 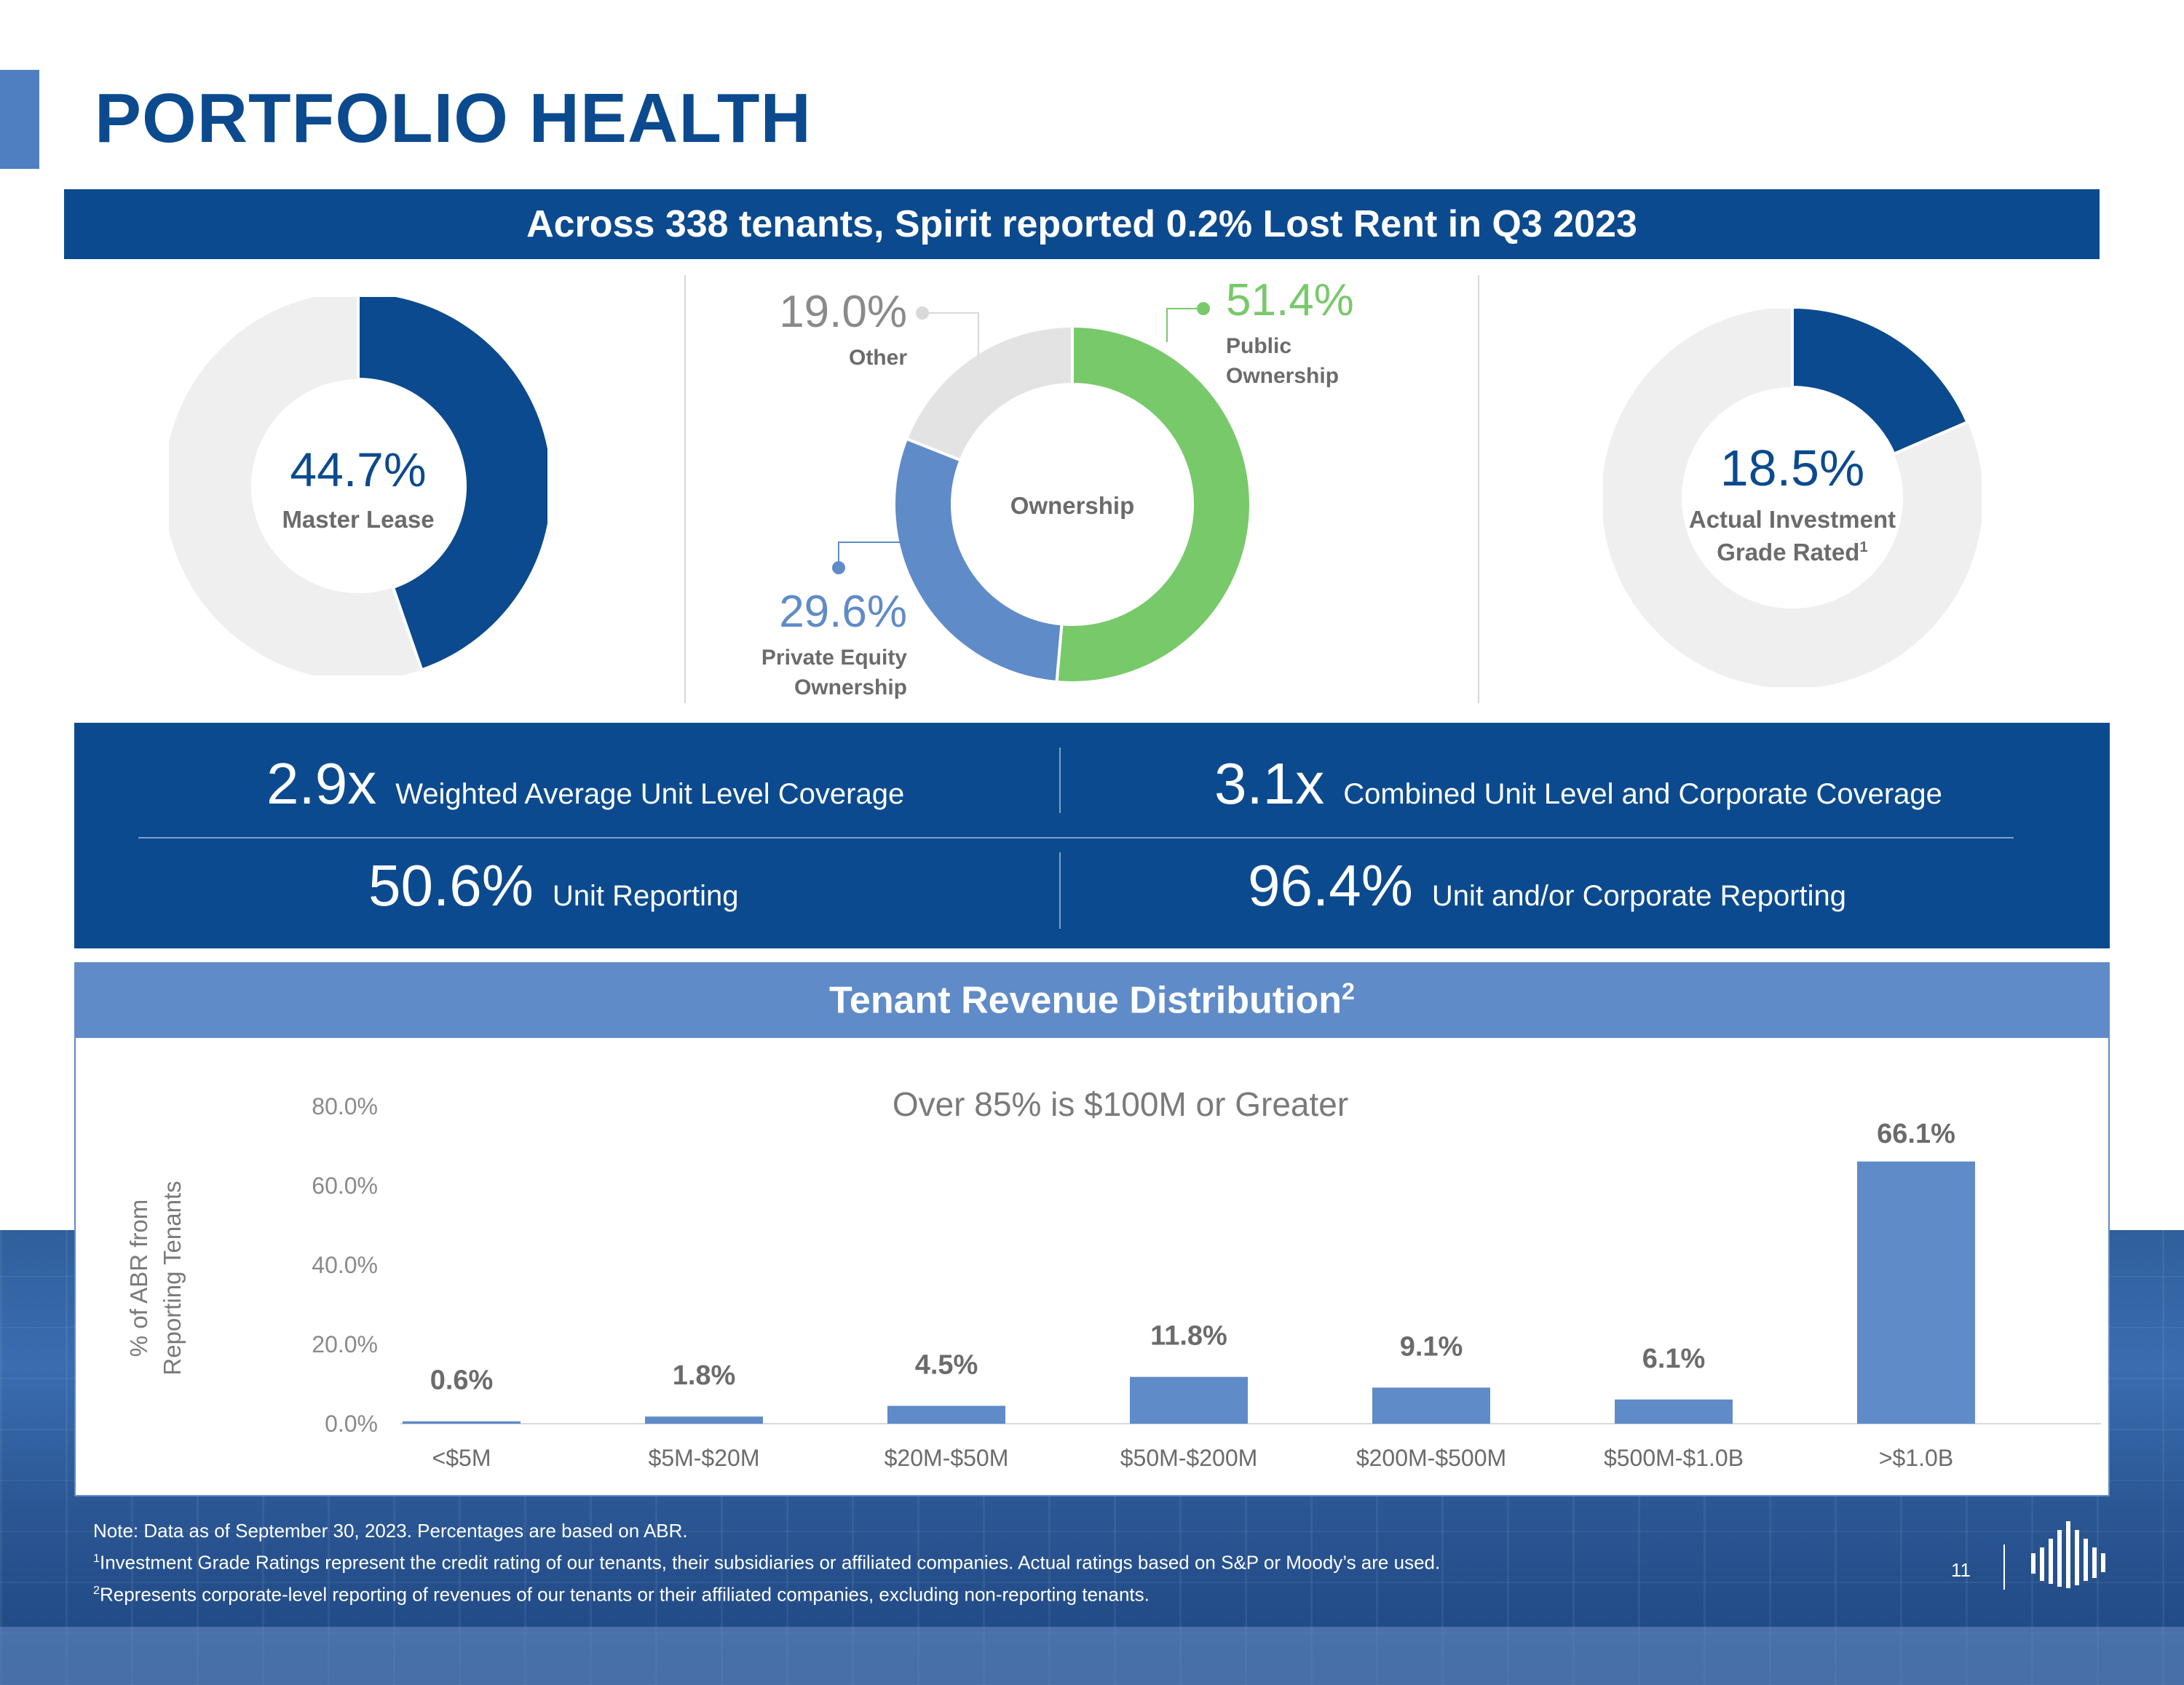 What do you see at coordinates (1290, 300) in the screenshot?
I see `public-value: 51.4%` at bounding box center [1290, 300].